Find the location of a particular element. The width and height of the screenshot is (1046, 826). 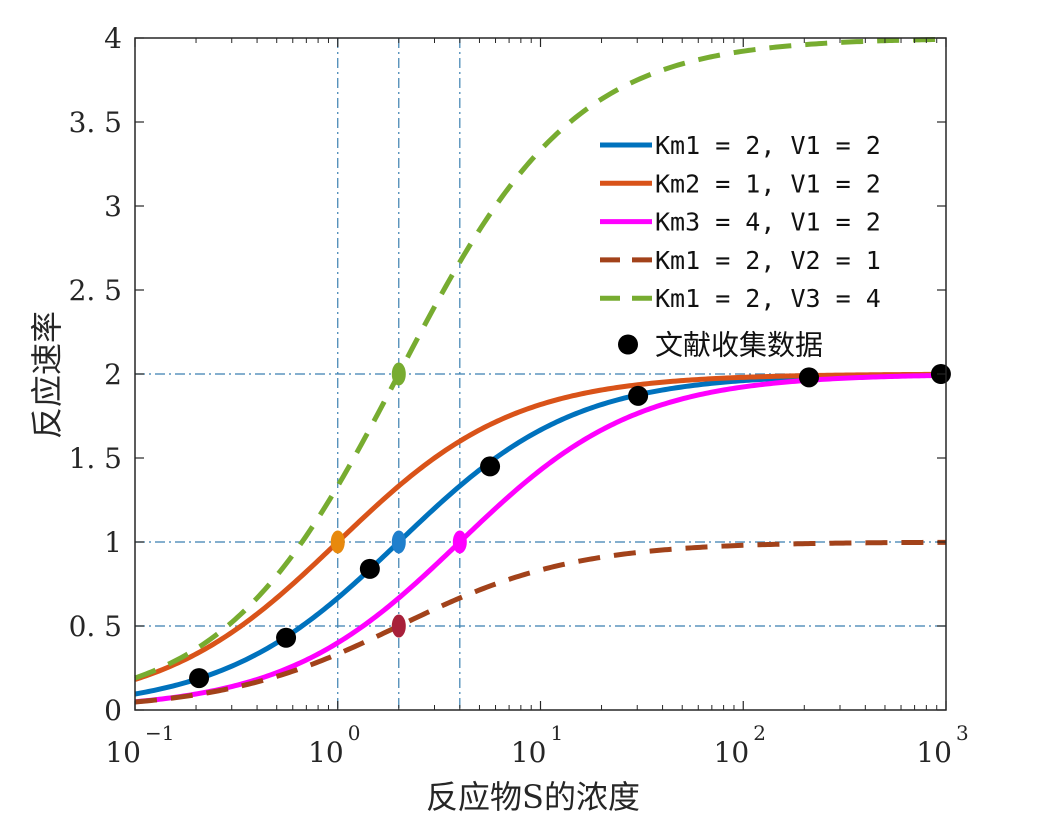

x-tick-exponent: −1 is located at coordinates (159, 733).